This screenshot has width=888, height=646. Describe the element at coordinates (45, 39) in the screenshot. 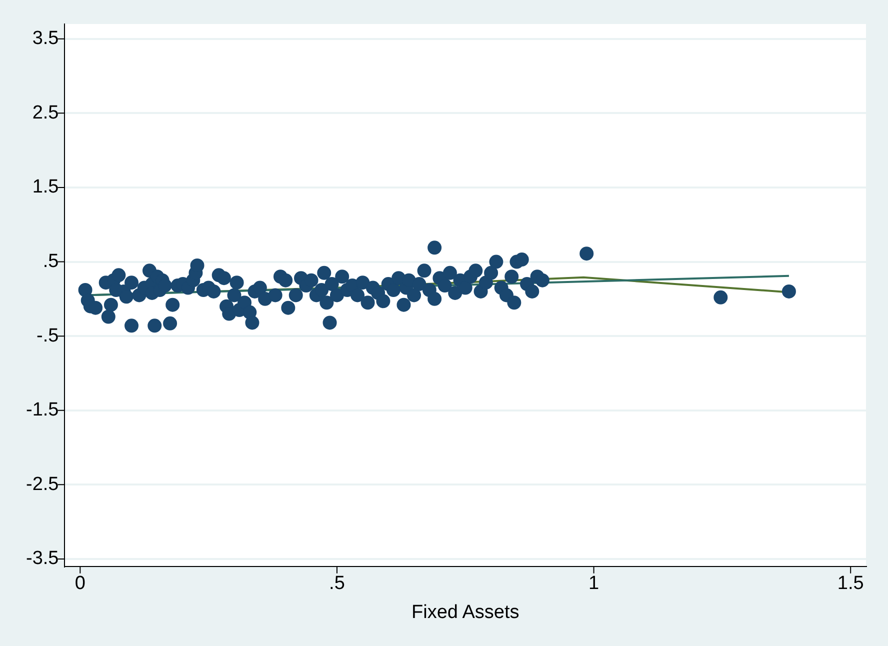

I see `y-tick-label: 3.5` at that location.